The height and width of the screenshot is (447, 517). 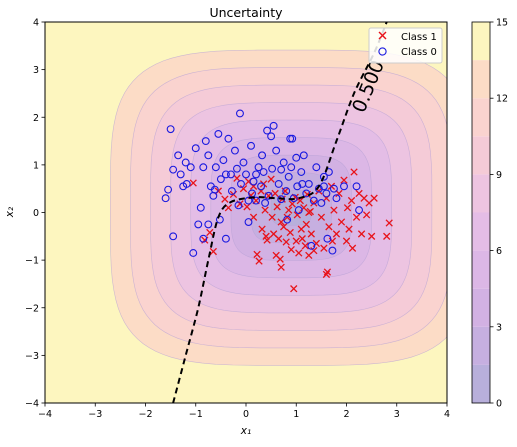 What do you see at coordinates (246, 414) in the screenshot?
I see `x-tick-label: 0` at bounding box center [246, 414].